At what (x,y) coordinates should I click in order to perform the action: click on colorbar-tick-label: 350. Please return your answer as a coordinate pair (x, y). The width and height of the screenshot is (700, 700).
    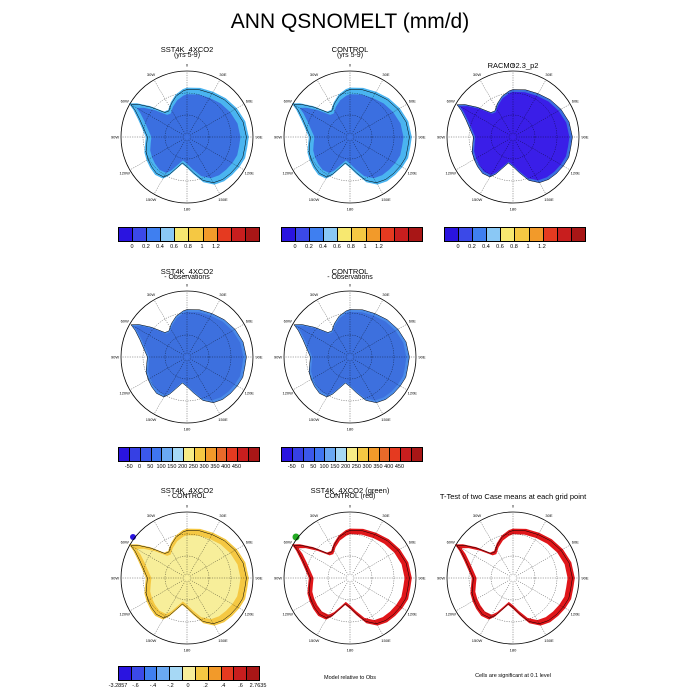
    Looking at the image, I should click on (378, 467).